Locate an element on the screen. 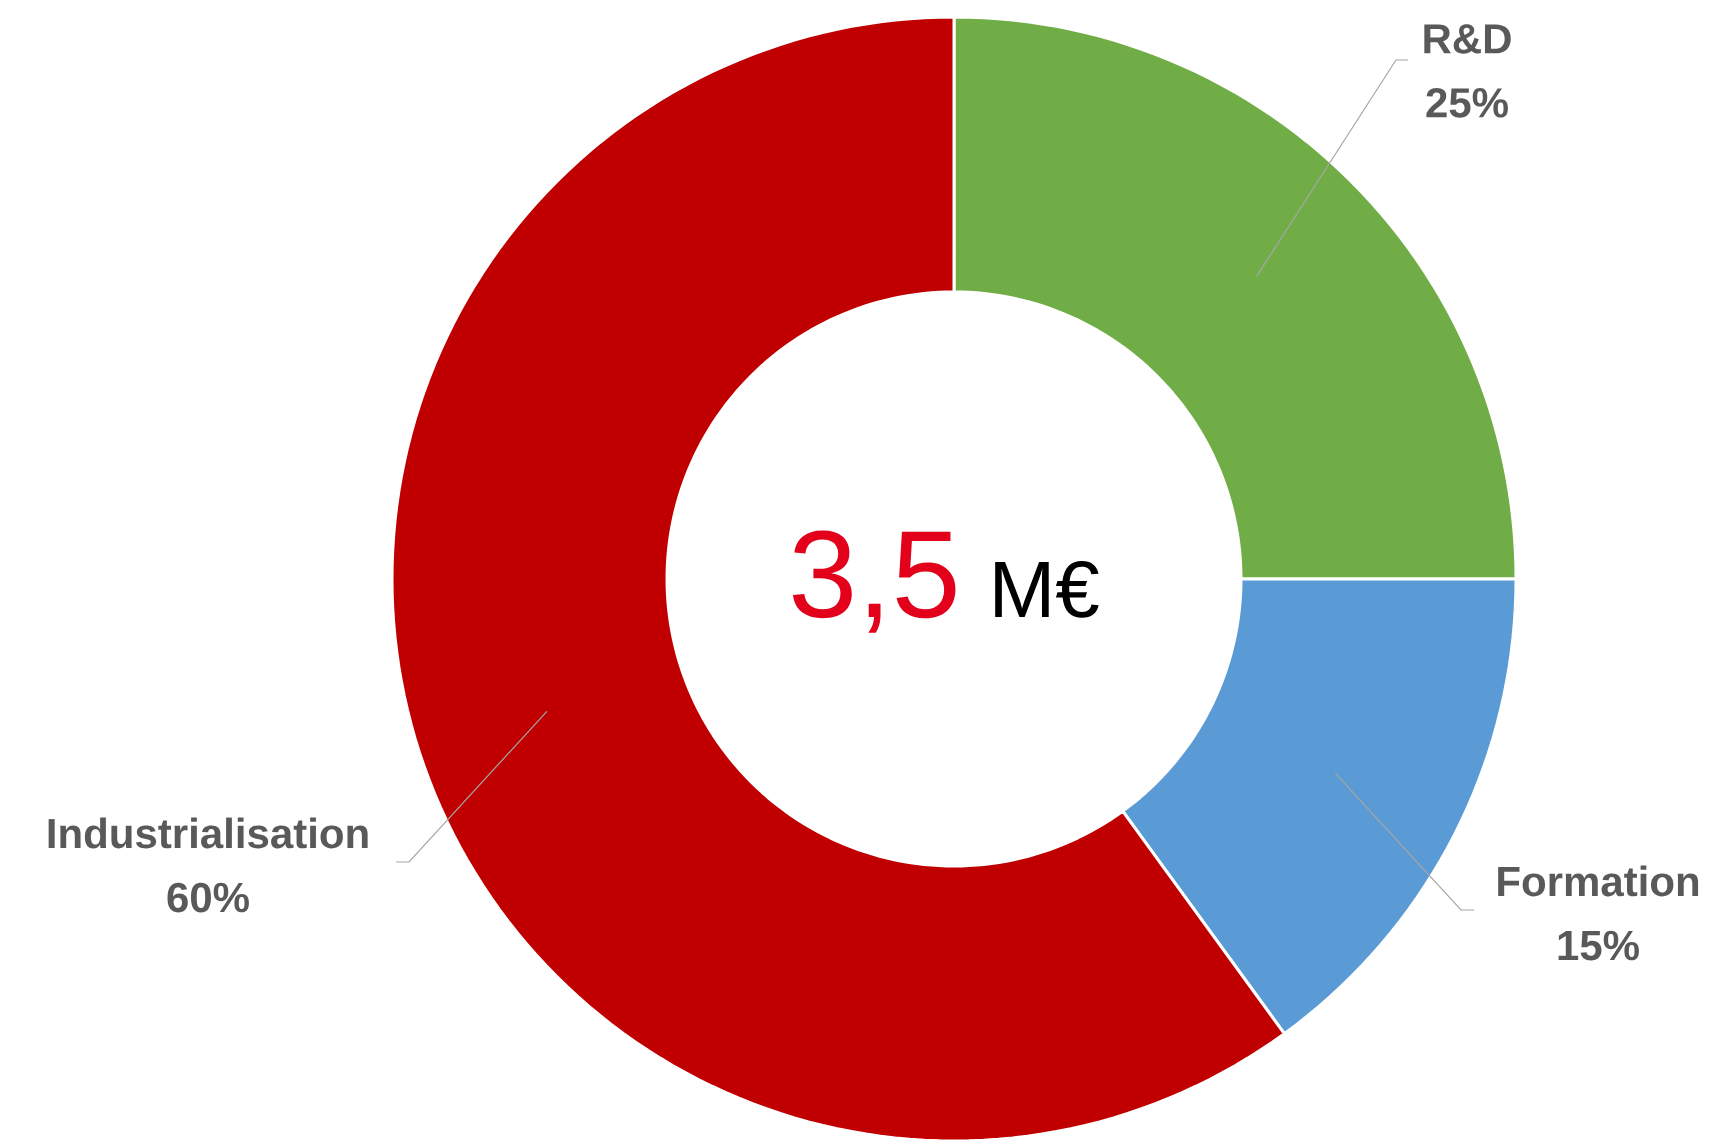  data-label: 60% is located at coordinates (208, 897).